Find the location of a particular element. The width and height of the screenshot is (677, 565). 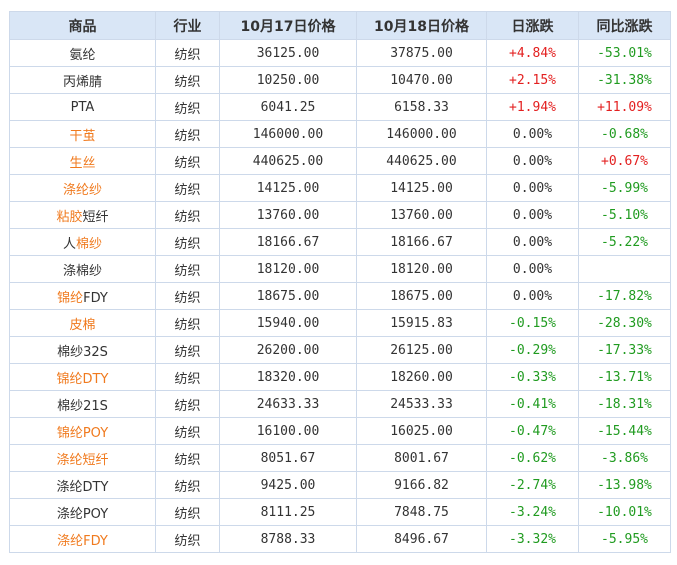

commodity-link: 粘胶 is located at coordinates (69, 217).